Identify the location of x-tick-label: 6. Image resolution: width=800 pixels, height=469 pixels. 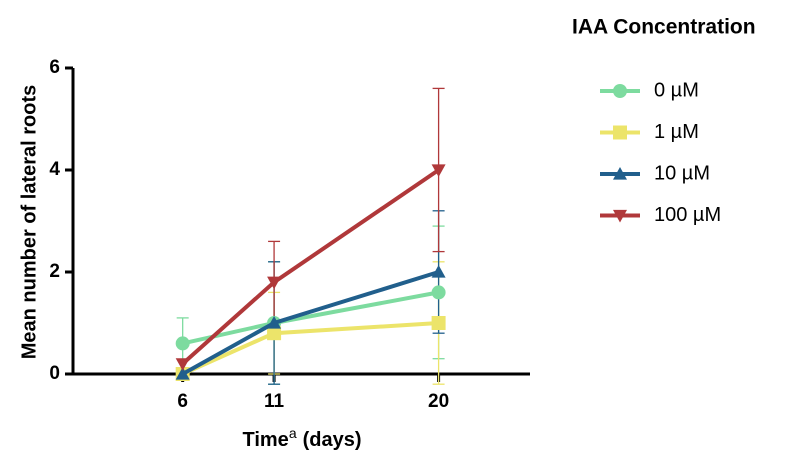
(182, 401).